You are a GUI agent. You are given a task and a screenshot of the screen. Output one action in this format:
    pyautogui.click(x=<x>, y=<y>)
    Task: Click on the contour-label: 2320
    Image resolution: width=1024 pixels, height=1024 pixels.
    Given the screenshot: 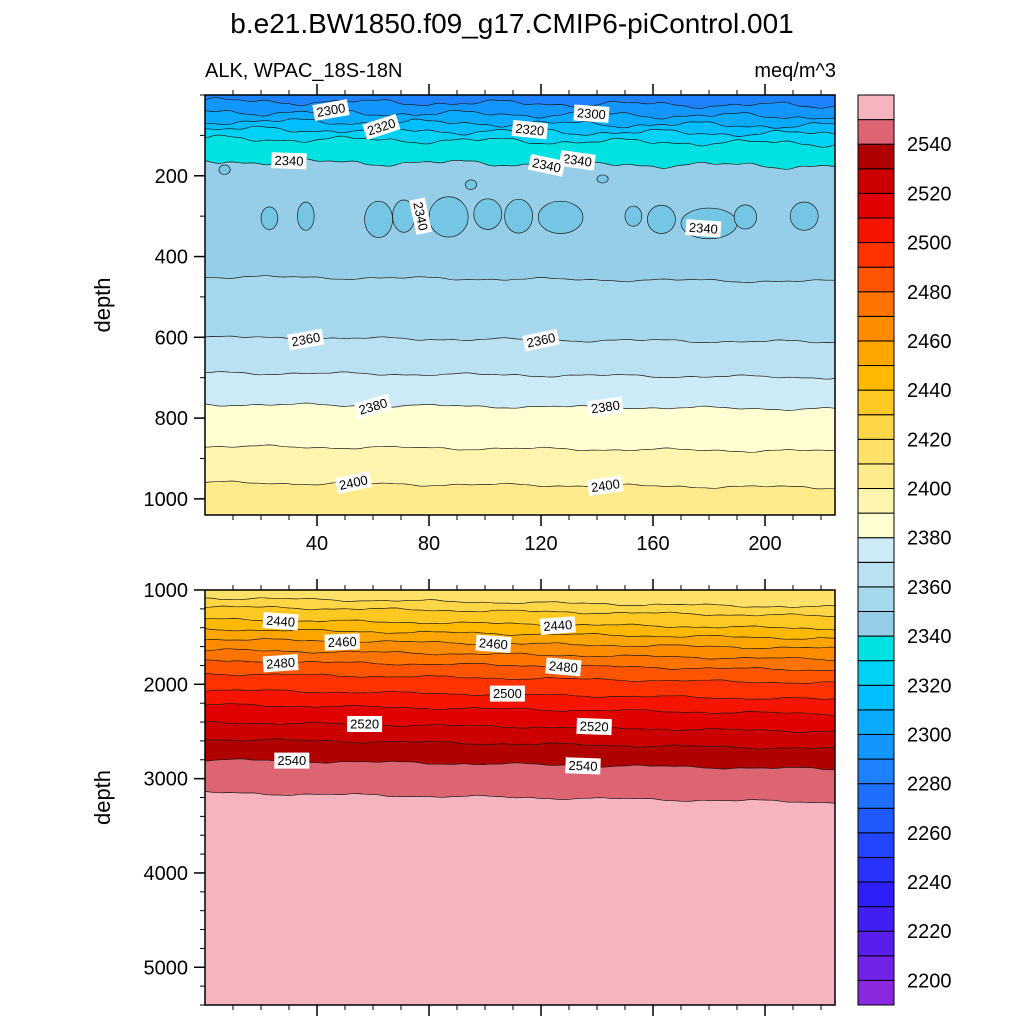 What is the action you would take?
    pyautogui.click(x=381, y=126)
    